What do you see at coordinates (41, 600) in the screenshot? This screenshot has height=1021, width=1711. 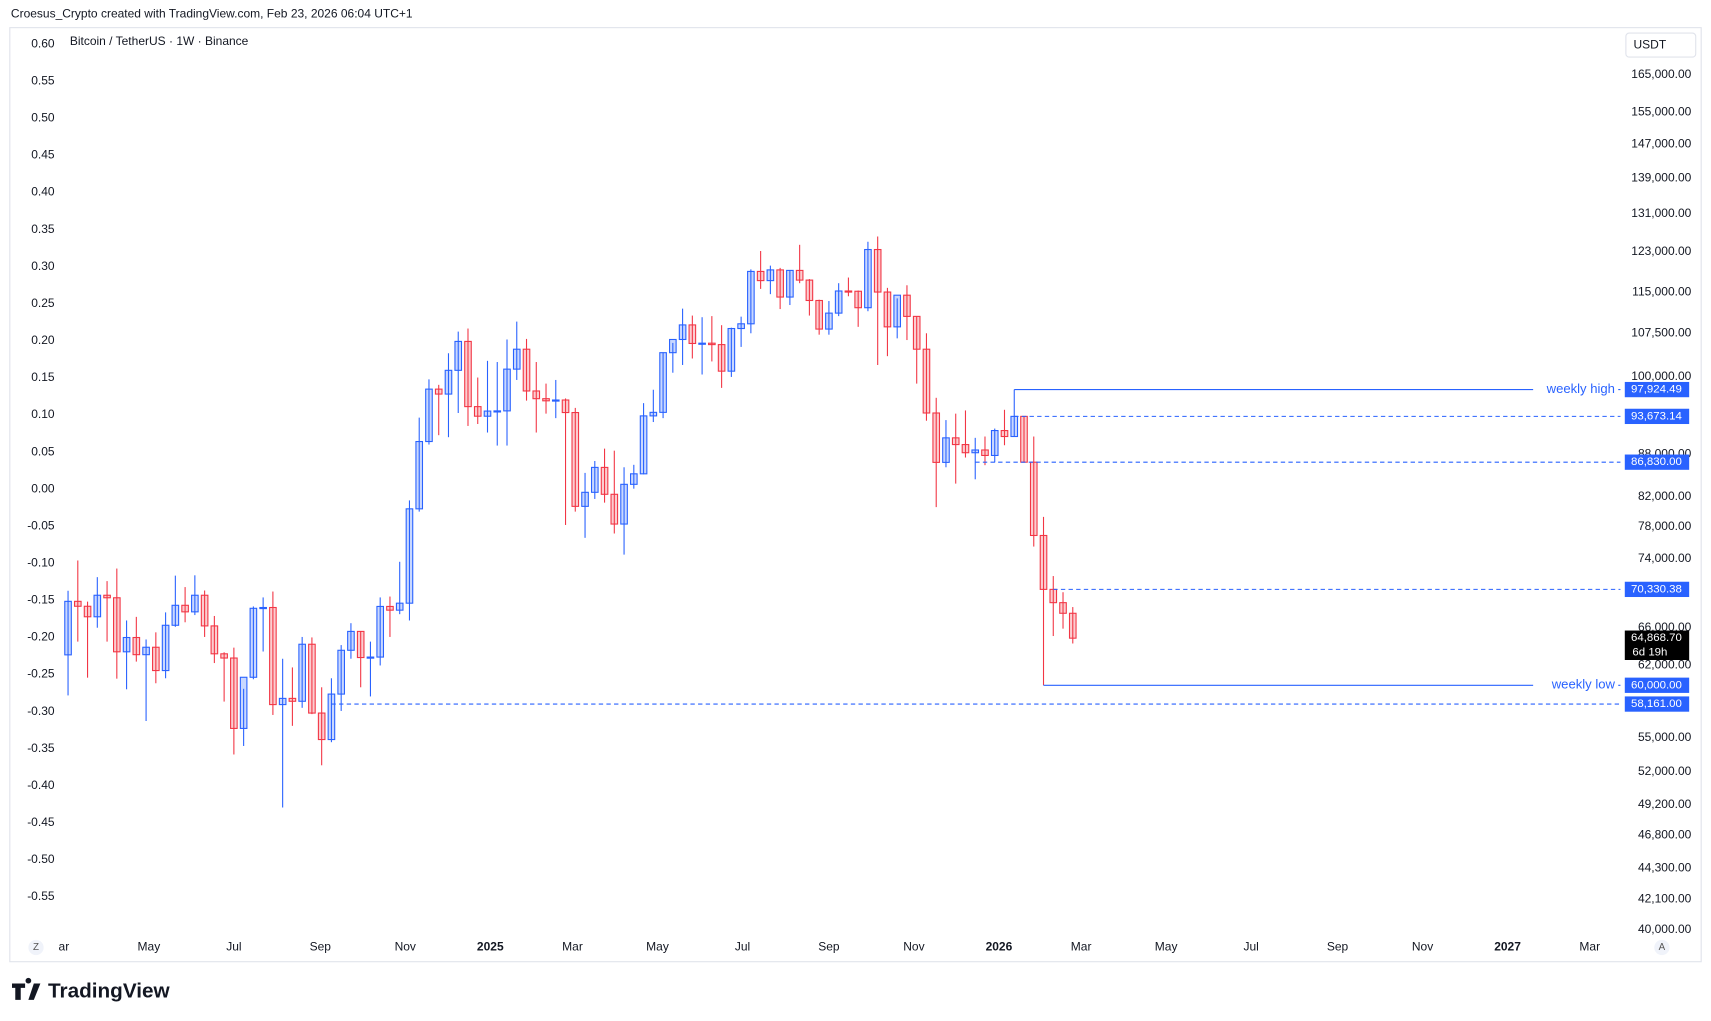 I see `y2-tick-label: -0.15` at bounding box center [41, 600].